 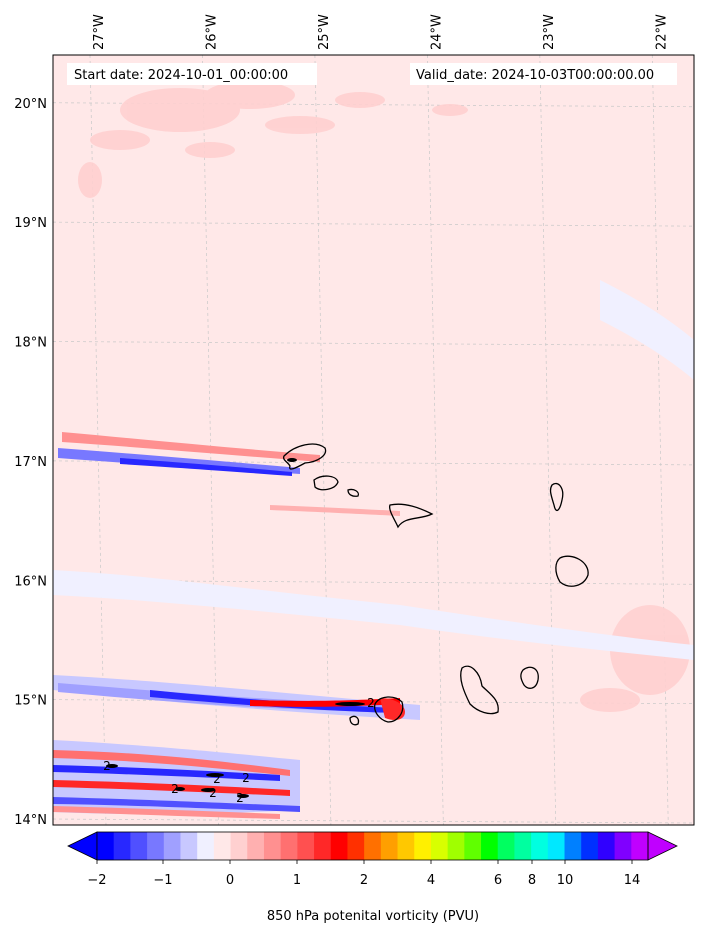 What do you see at coordinates (82, 846) in the screenshot?
I see `colorbar-extend-min` at bounding box center [82, 846].